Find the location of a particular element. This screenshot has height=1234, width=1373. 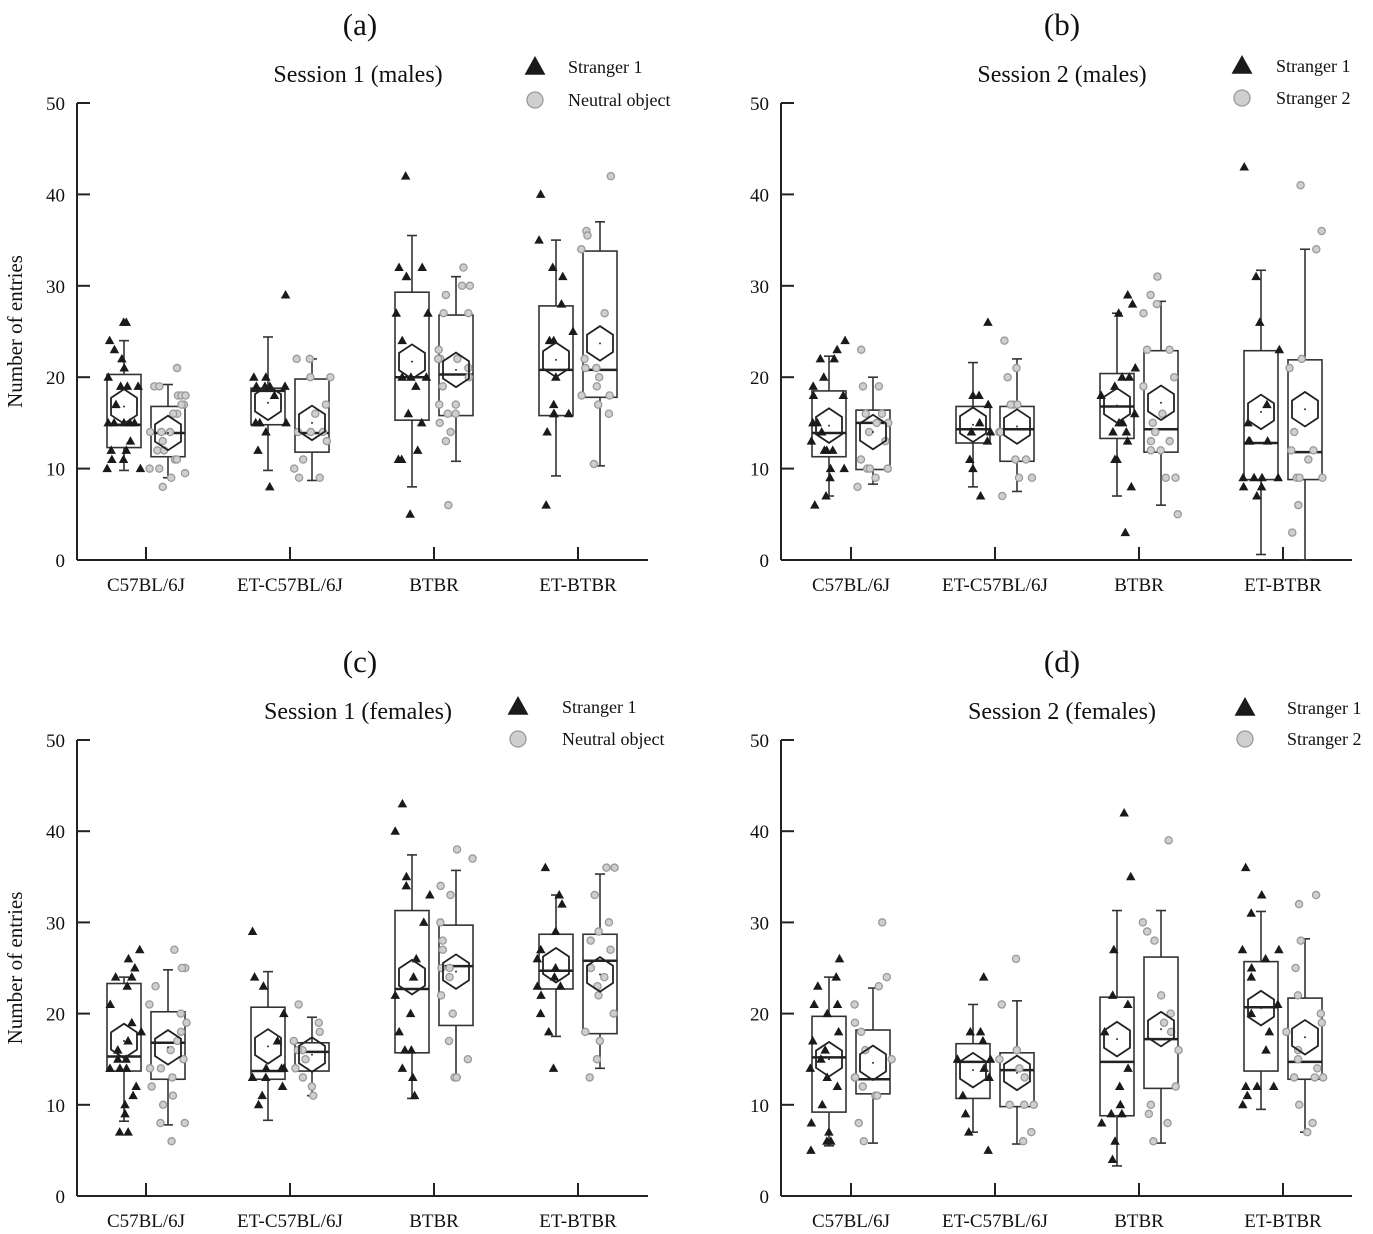

y-tick-label: 10 is located at coordinates (759, 470).